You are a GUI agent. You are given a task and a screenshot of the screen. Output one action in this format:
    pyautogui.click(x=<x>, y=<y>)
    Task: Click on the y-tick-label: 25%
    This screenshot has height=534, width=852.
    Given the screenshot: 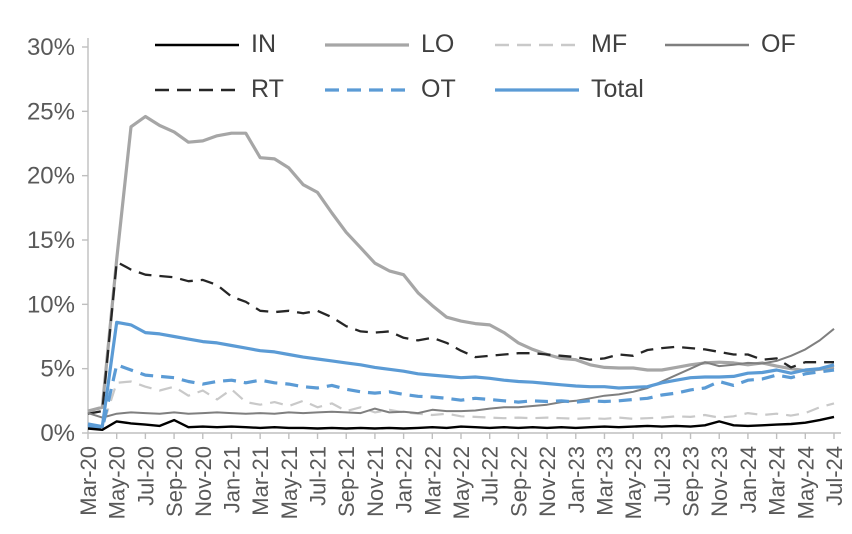 What is the action you would take?
    pyautogui.click(x=51, y=111)
    